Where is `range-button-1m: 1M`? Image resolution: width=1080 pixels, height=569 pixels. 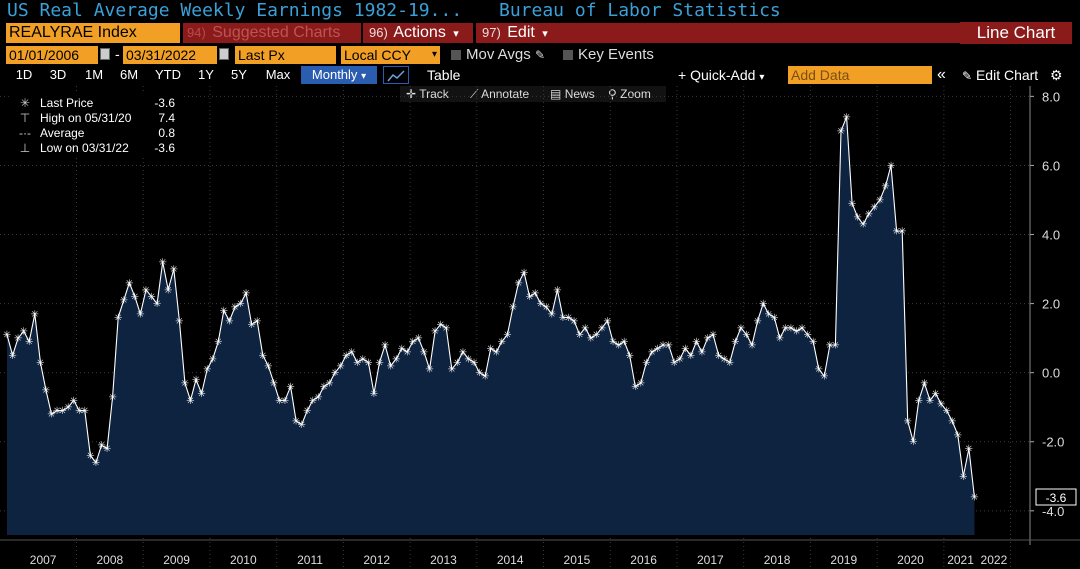
range-button-1m: 1M is located at coordinates (94, 75).